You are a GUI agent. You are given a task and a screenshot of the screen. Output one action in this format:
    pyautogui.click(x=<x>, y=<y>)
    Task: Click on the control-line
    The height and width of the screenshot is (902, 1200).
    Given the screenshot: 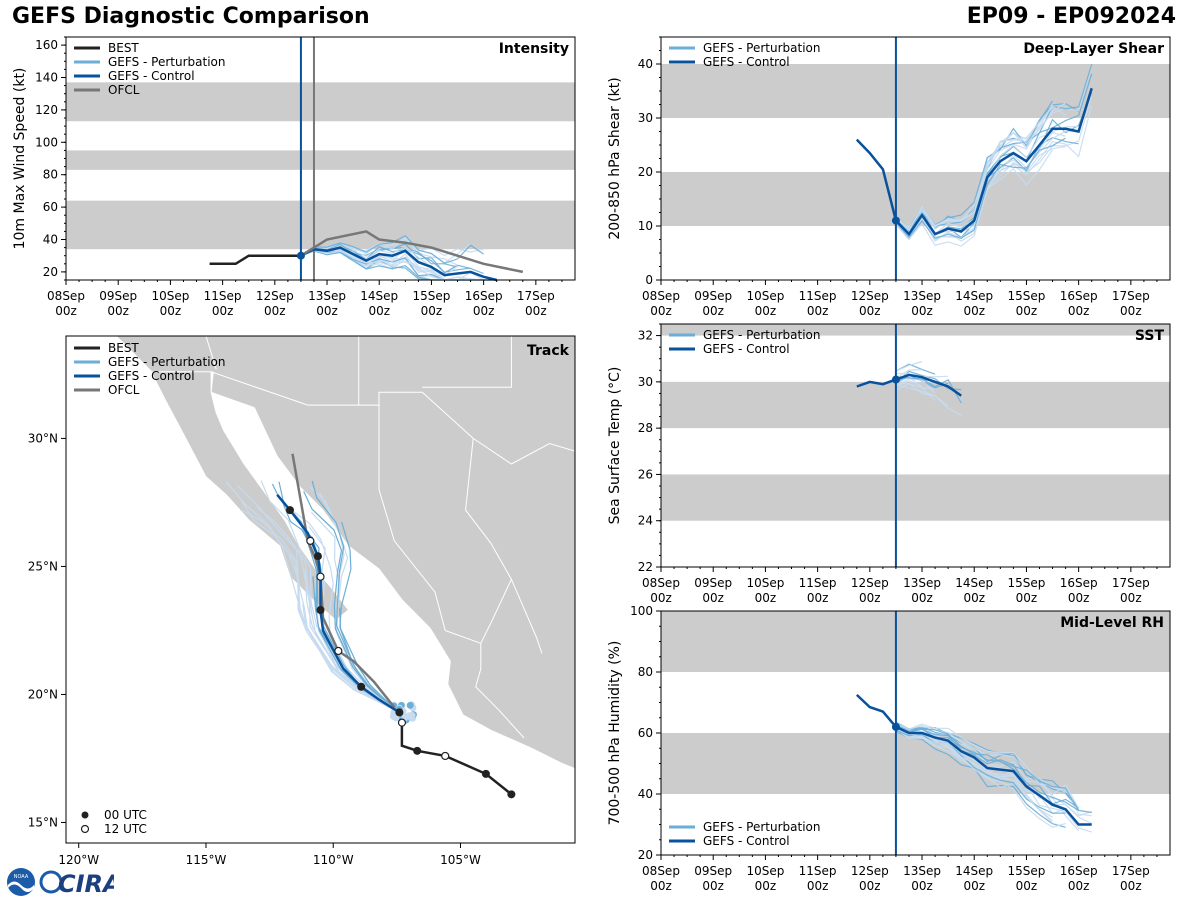 What is the action you would take?
    pyautogui.click(x=909, y=385)
    